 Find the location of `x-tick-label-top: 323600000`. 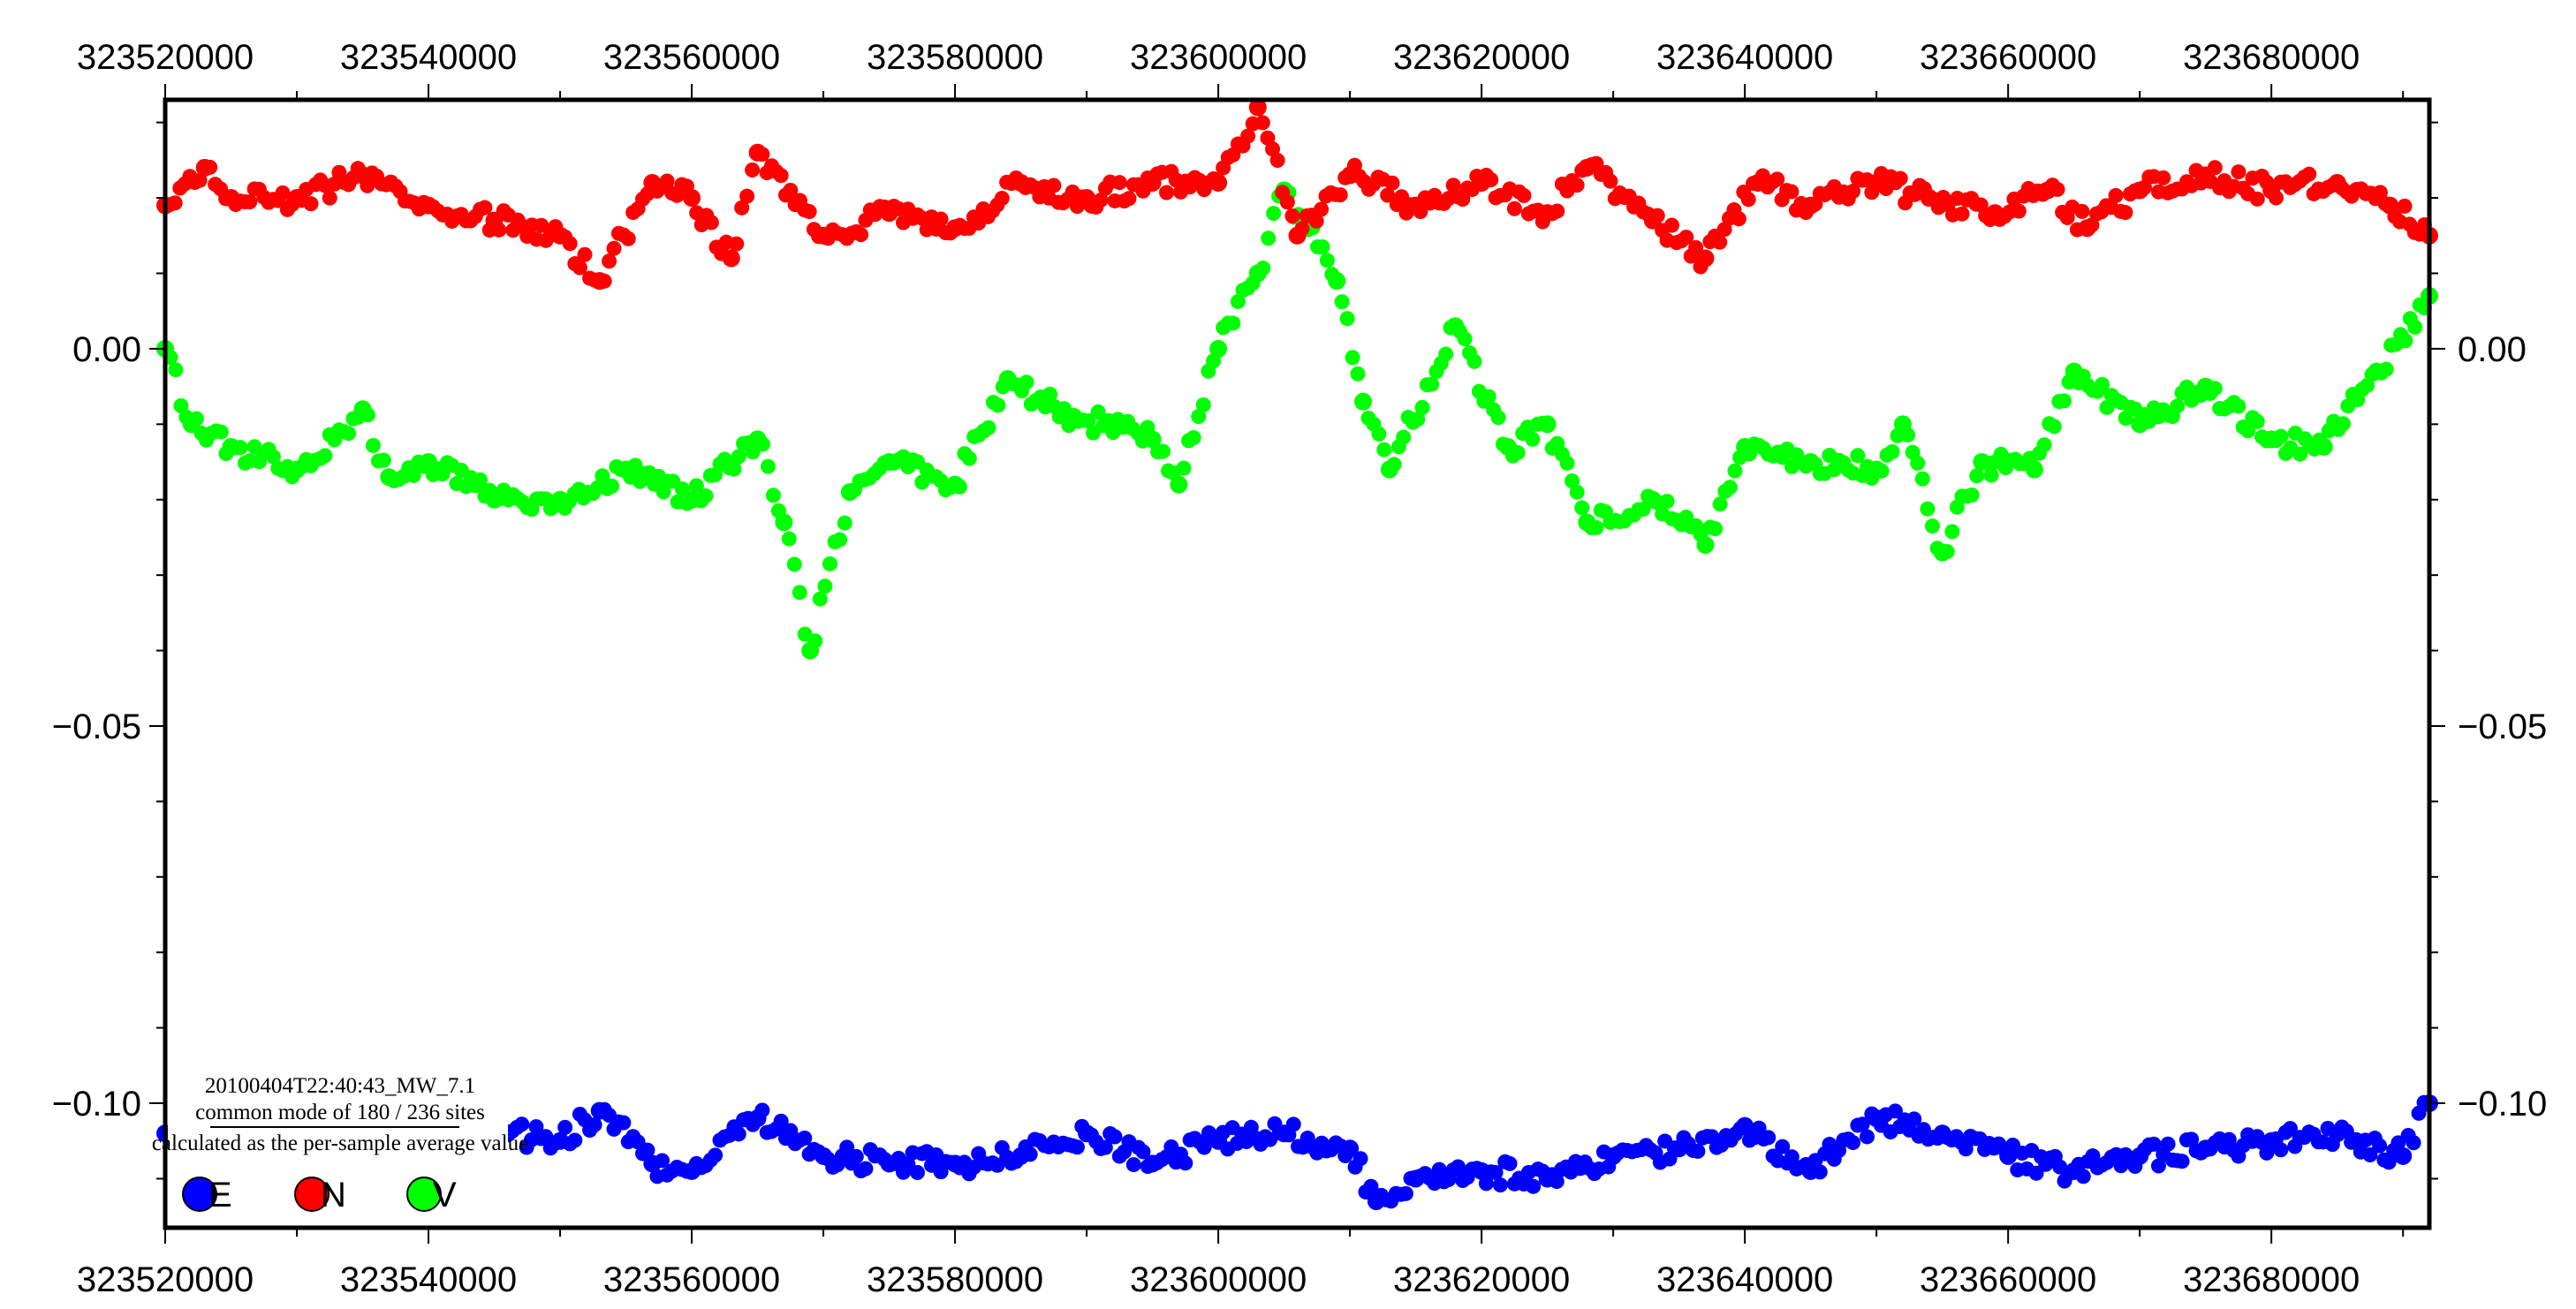

x-tick-label-top: 323600000 is located at coordinates (1219, 57).